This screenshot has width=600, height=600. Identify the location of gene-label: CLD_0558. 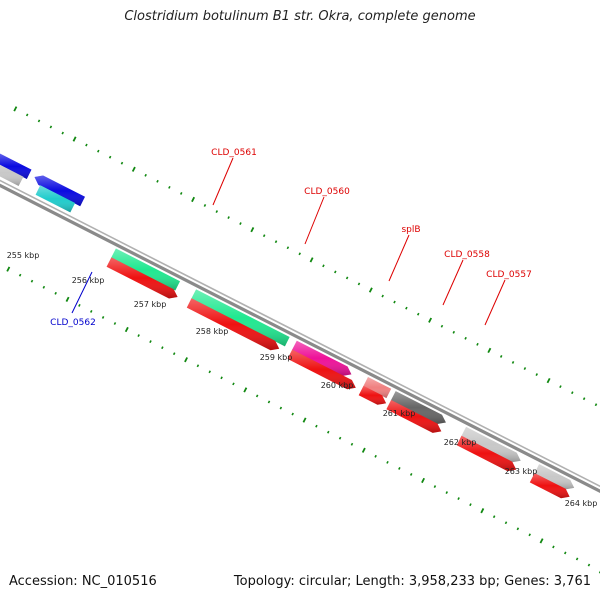
(467, 255).